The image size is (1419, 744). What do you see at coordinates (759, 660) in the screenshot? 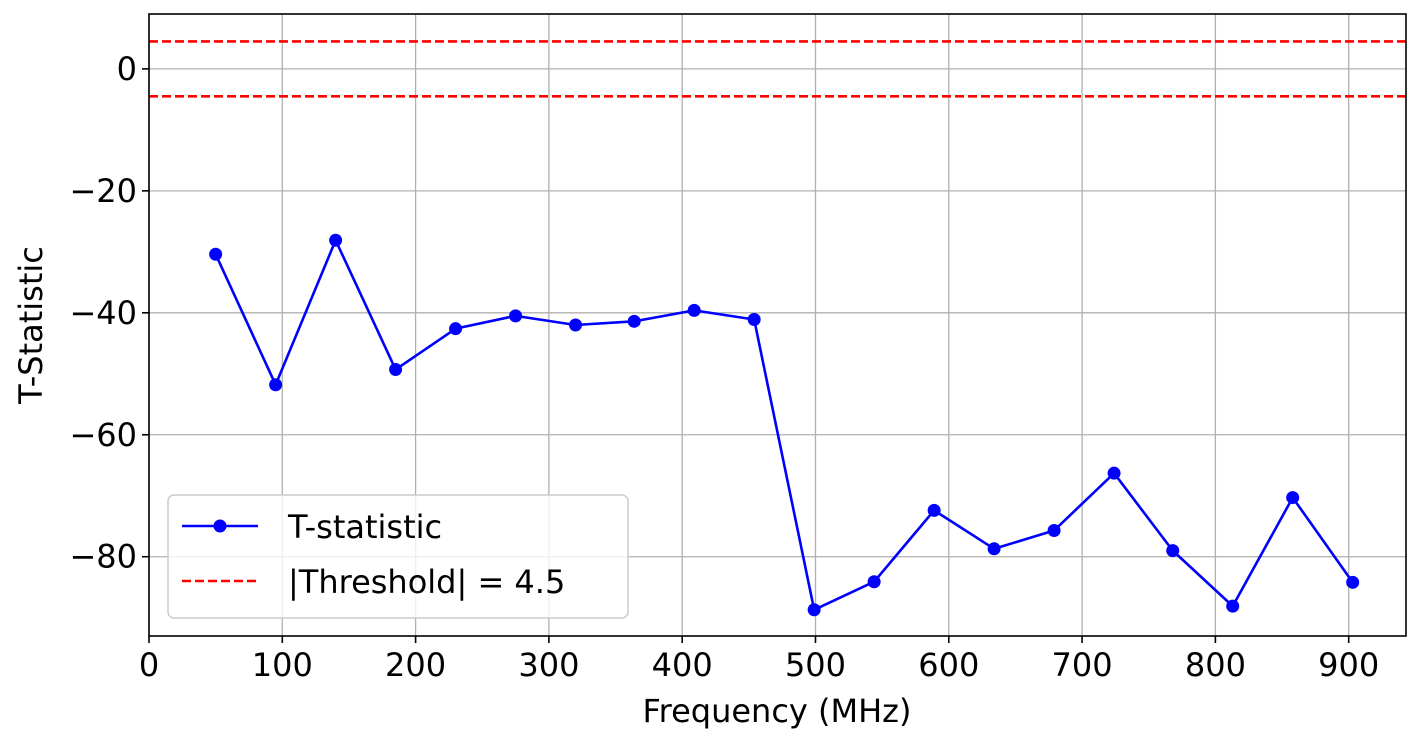
I see `x-axis-ticks: 0 100 200 300 400 500 600 700 800 900` at bounding box center [759, 660].